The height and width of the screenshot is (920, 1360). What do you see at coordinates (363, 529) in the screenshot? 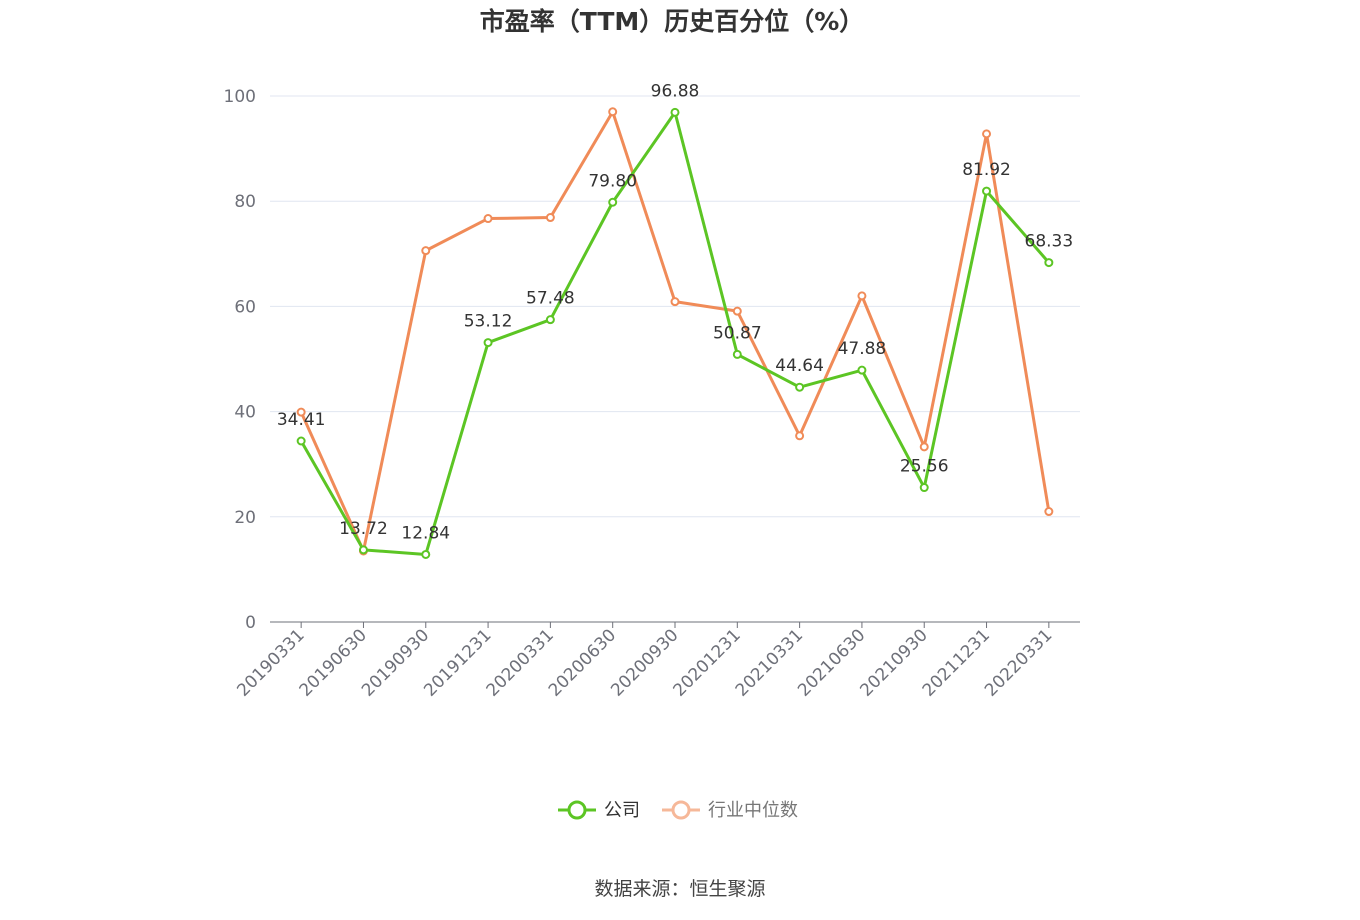
I see `data-label-company: 13.72` at bounding box center [363, 529].